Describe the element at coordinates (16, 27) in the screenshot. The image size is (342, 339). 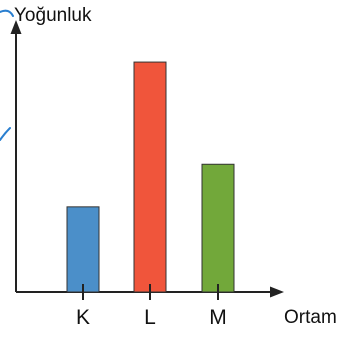
I see `y-axis-arrowhead` at that location.